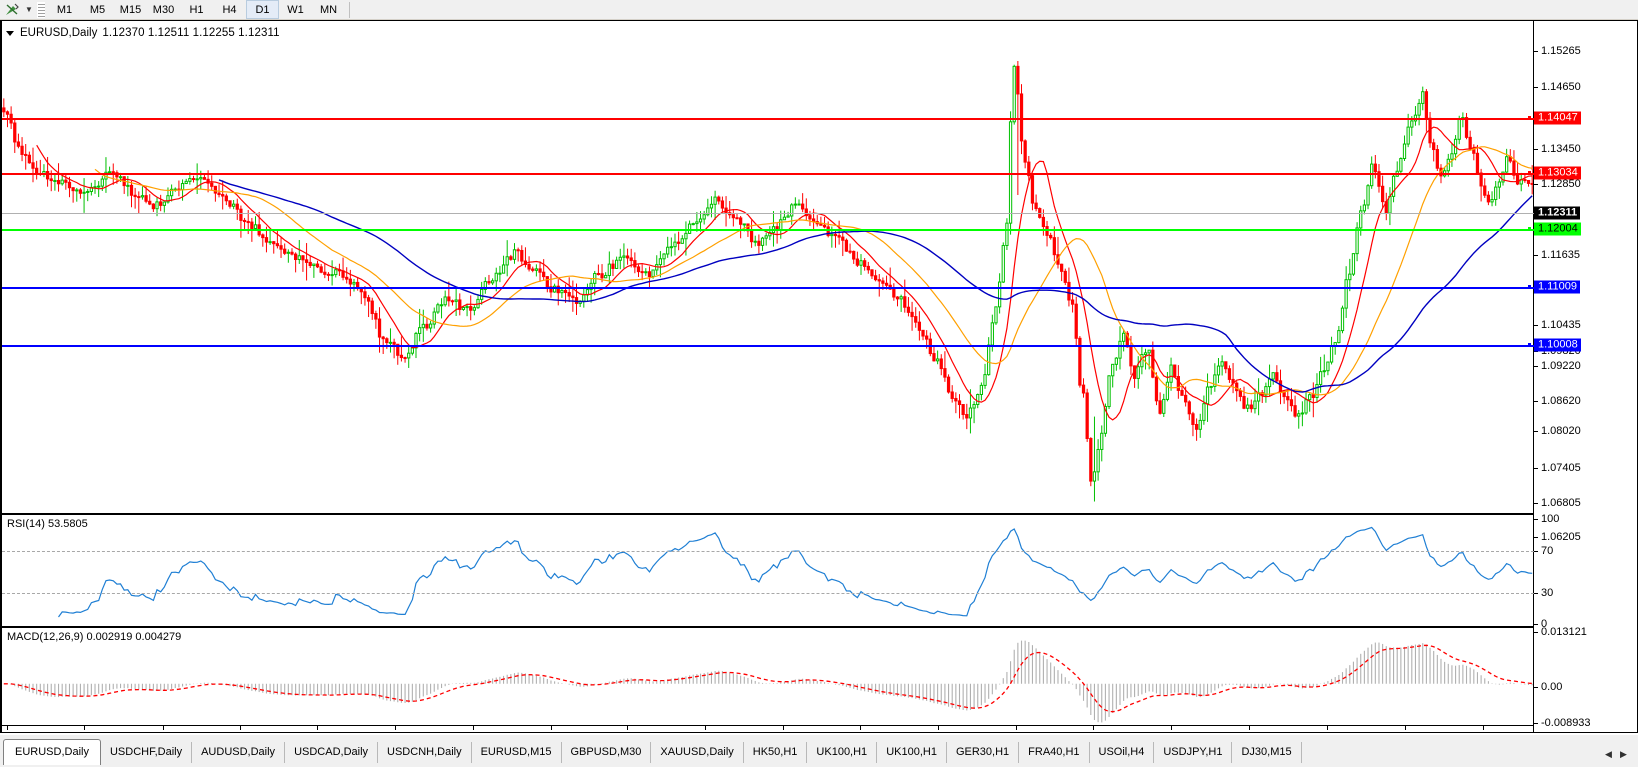  I want to click on rsi-scale-label: 30, so click(1547, 593).